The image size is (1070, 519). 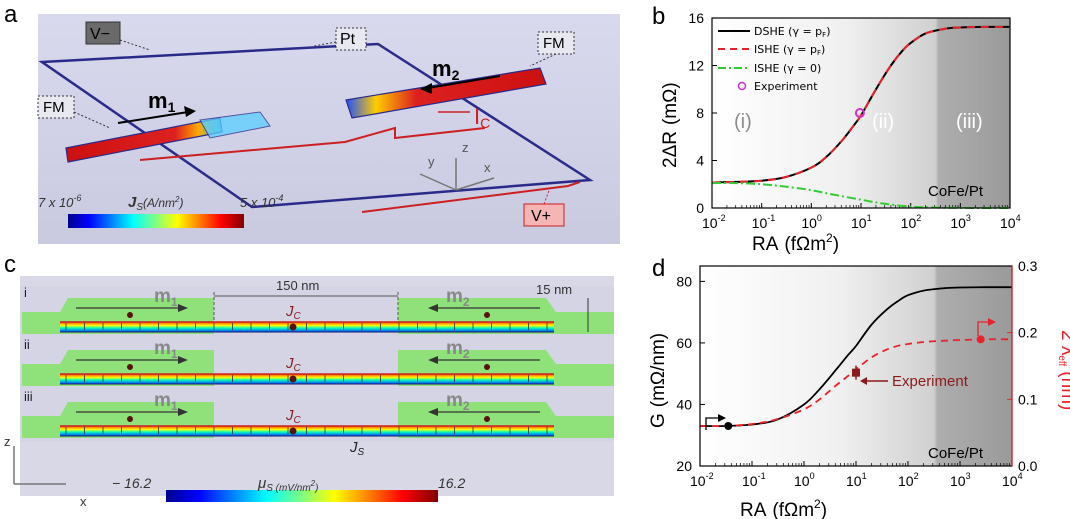 What do you see at coordinates (168, 137) in the screenshot?
I see `fm-left-bar` at bounding box center [168, 137].